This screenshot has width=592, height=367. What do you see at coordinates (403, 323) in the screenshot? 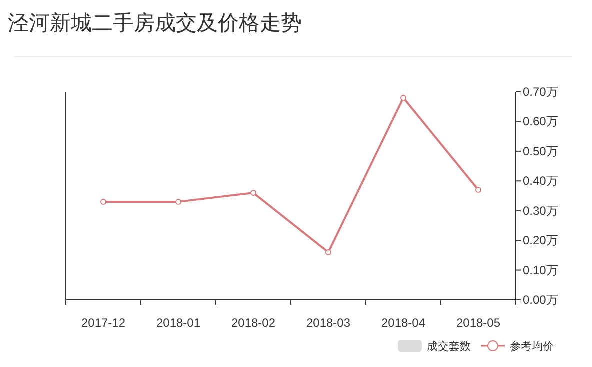
I see `x-tick-label: 2018-04` at bounding box center [403, 323].